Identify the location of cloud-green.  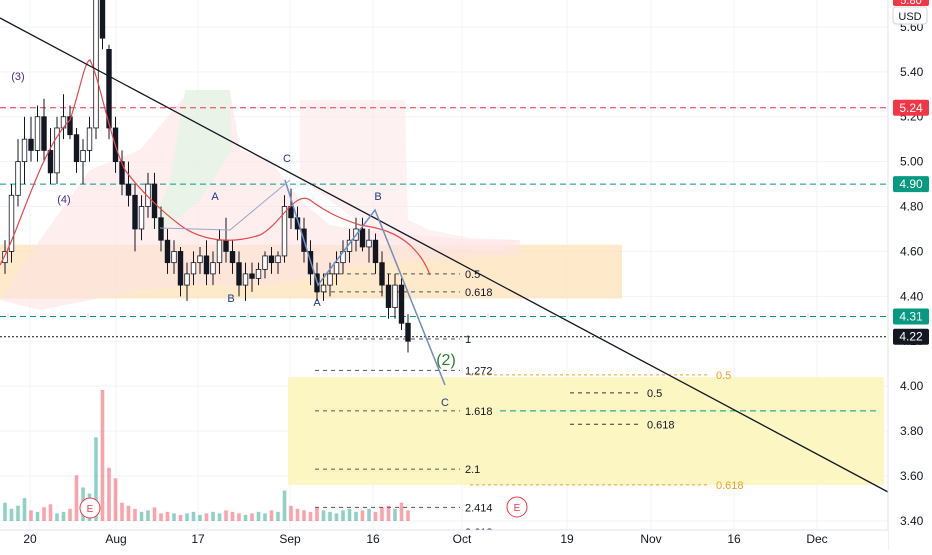
(191, 160).